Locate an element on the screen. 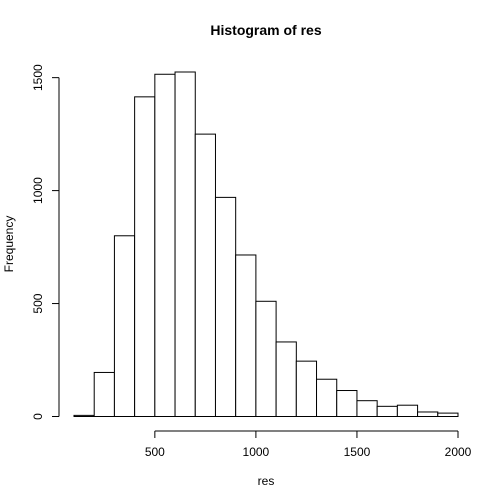 This screenshot has height=504, width=504. y-tick-label-1500: 1500 is located at coordinates (38, 77).